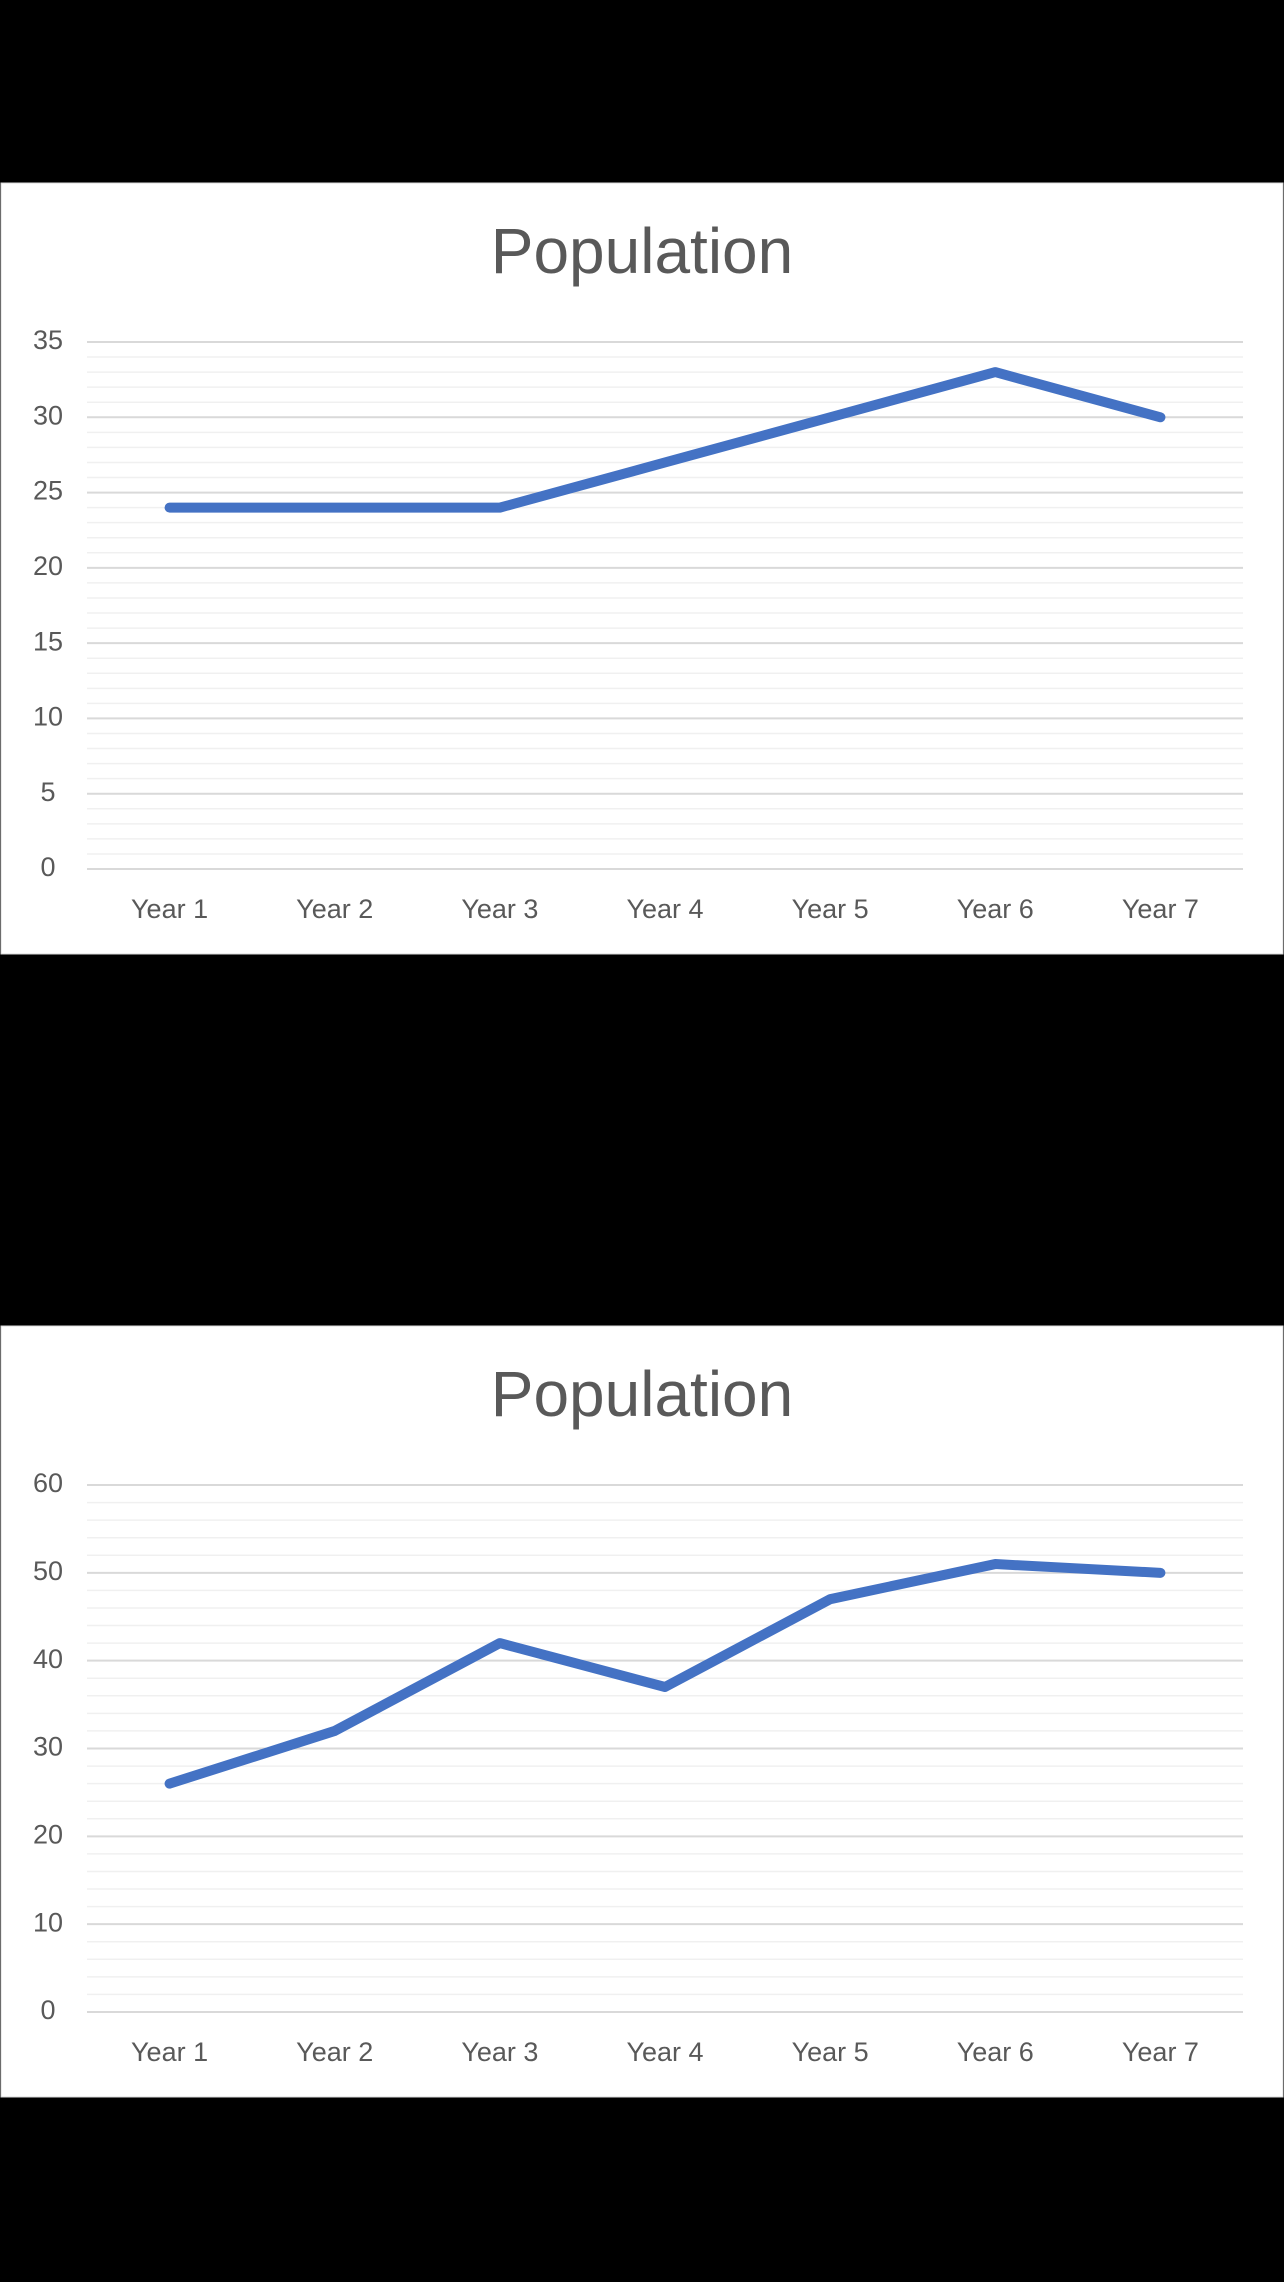 This screenshot has width=1284, height=2282. What do you see at coordinates (48, 340) in the screenshot?
I see `y-tick-label: 35` at bounding box center [48, 340].